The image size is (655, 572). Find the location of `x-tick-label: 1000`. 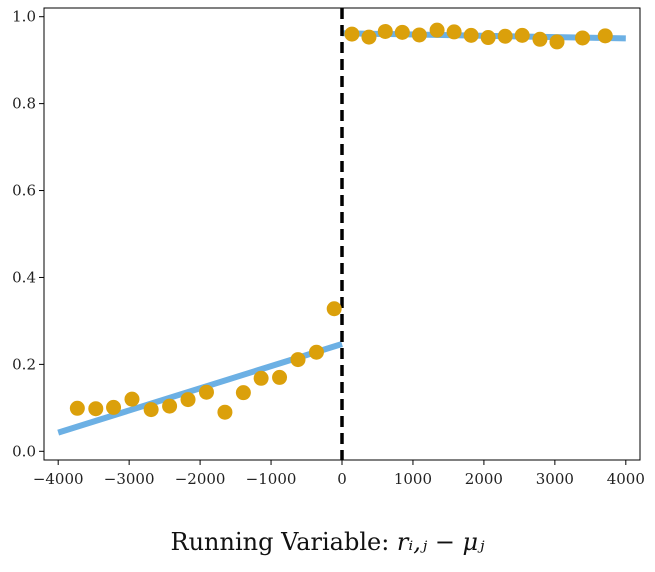

x-tick-label: 1000 is located at coordinates (413, 479).